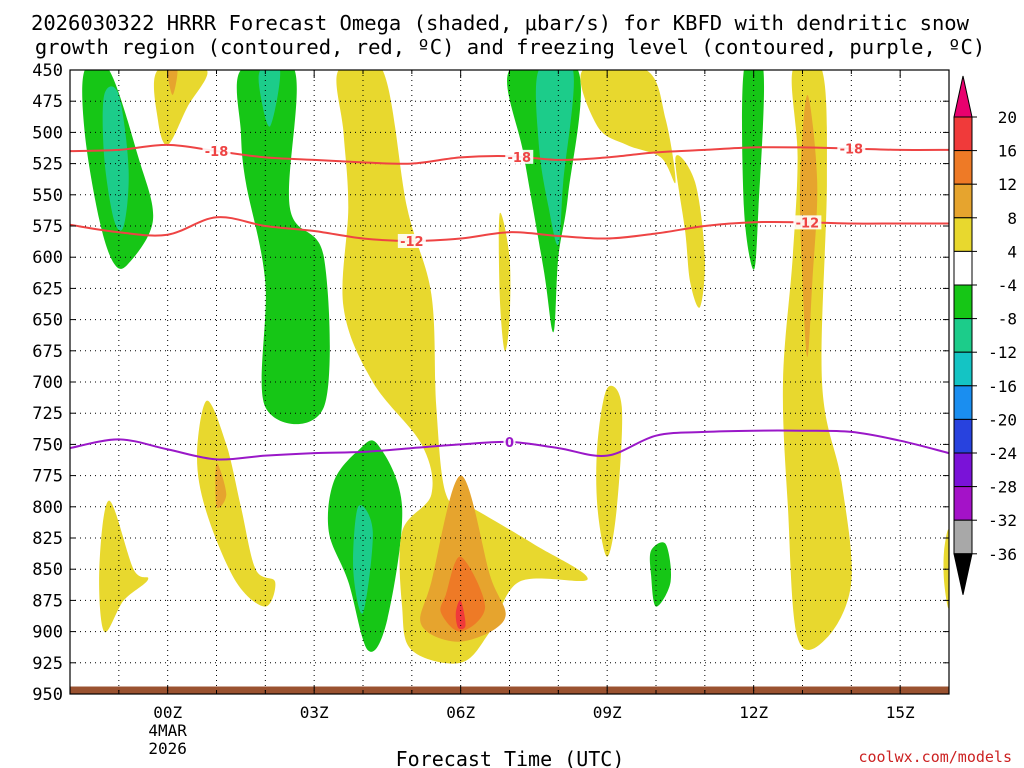 The width and height of the screenshot is (1024, 768). What do you see at coordinates (47, 445) in the screenshot?
I see `y-tick-label: 750` at bounding box center [47, 445].